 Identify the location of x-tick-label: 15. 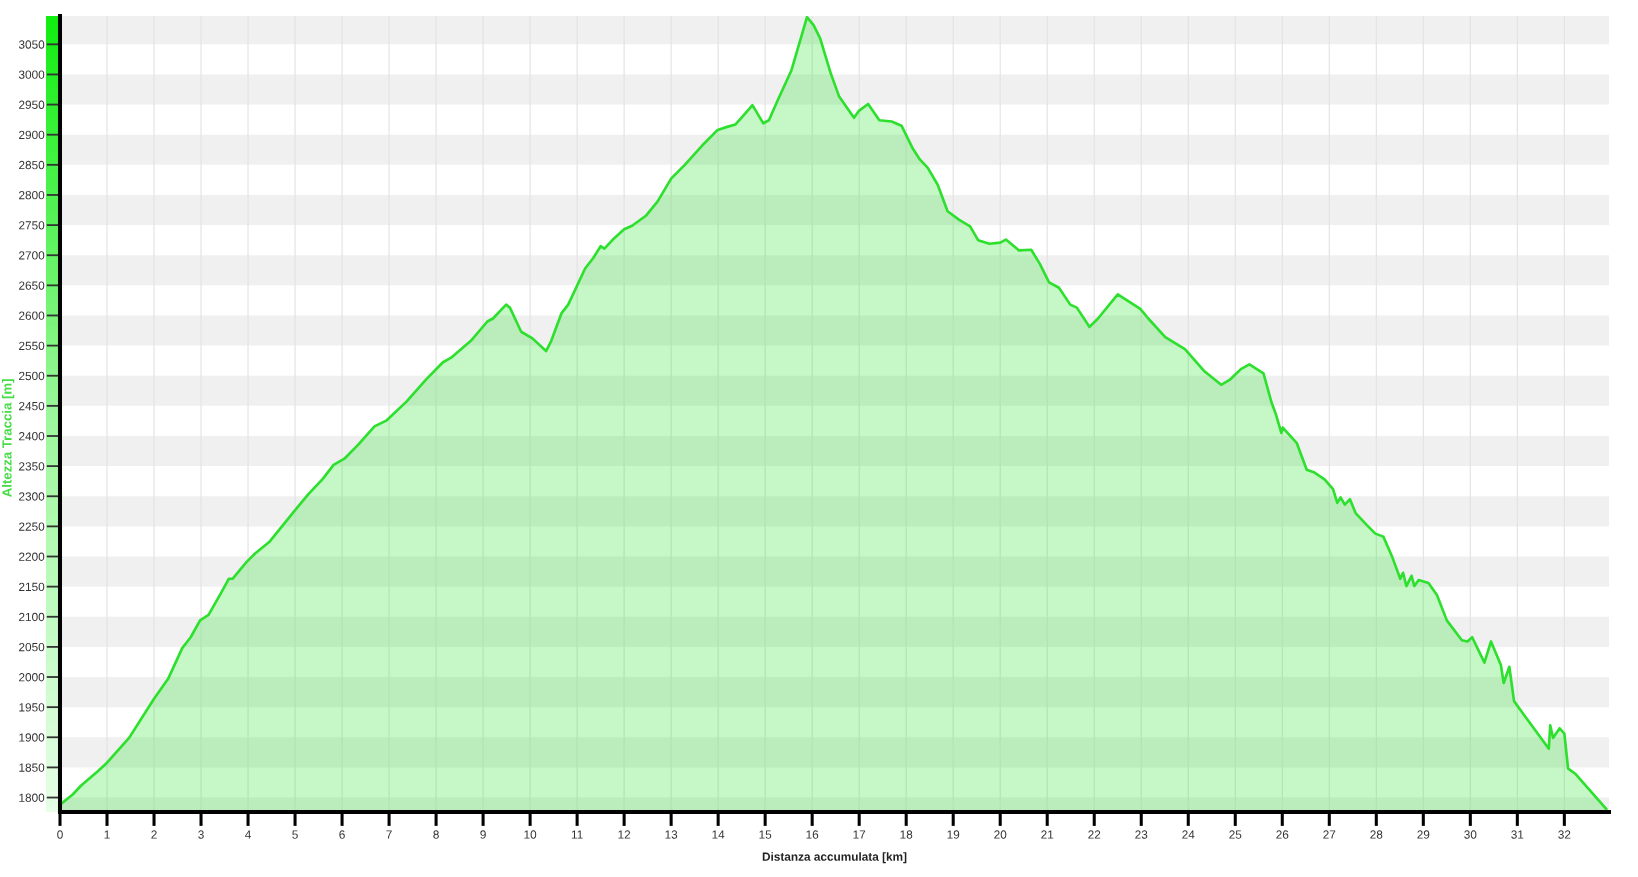
(765, 834).